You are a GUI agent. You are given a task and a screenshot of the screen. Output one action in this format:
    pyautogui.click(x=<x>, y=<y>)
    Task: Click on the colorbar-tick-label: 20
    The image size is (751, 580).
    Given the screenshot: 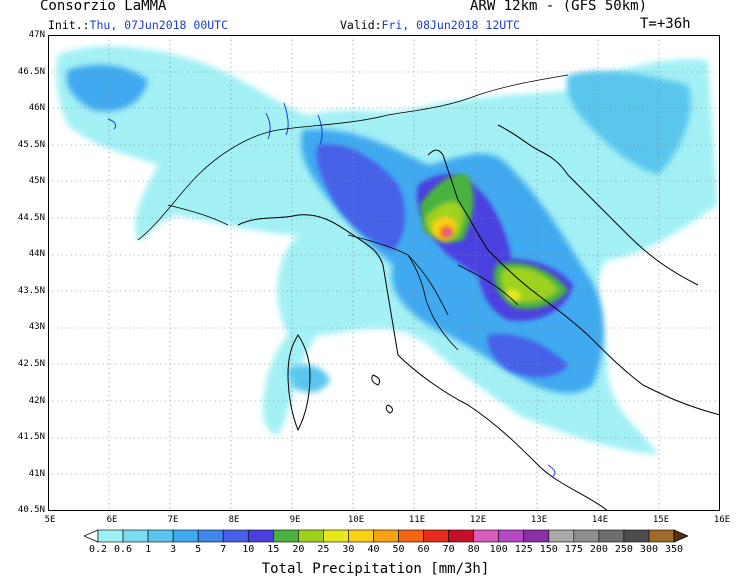 What is the action you would take?
    pyautogui.click(x=298, y=549)
    